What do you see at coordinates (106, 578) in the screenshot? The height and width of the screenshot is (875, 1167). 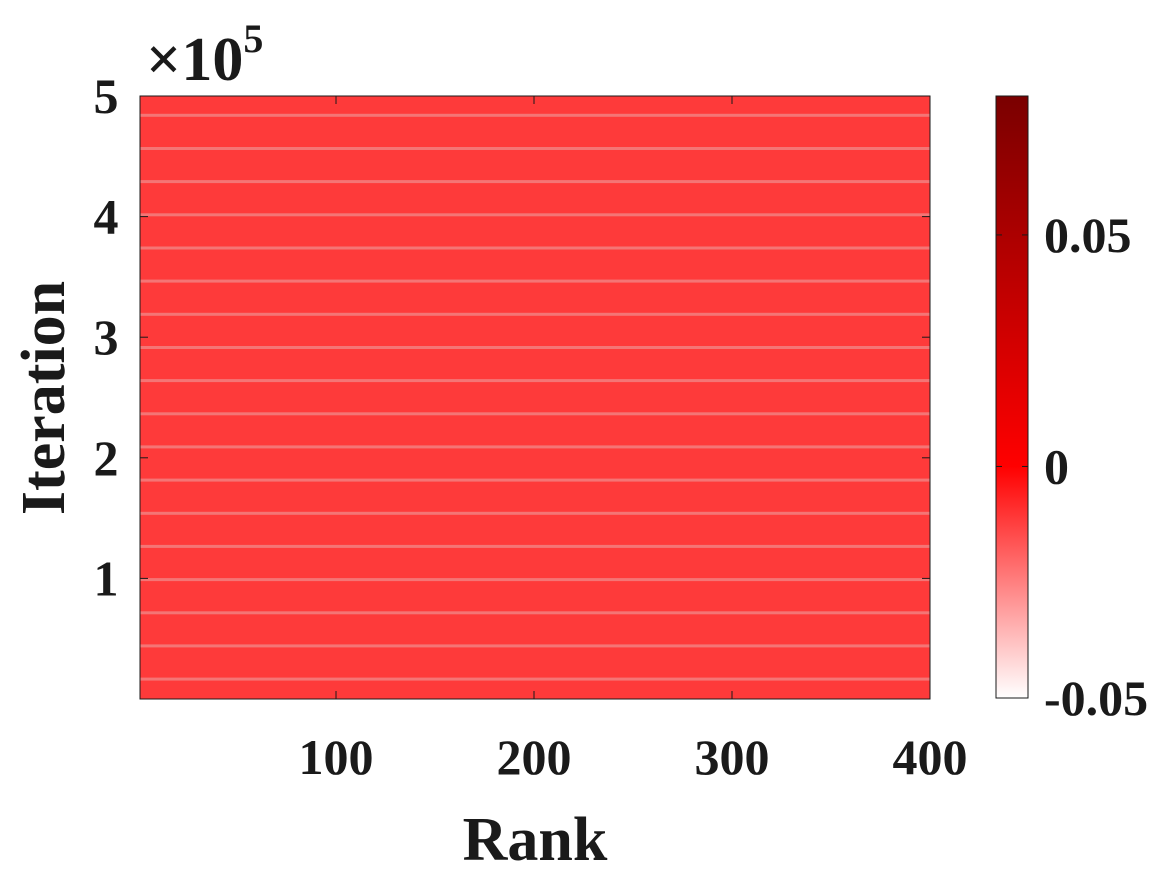 I see `y-tick-label-1: 1` at bounding box center [106, 578].